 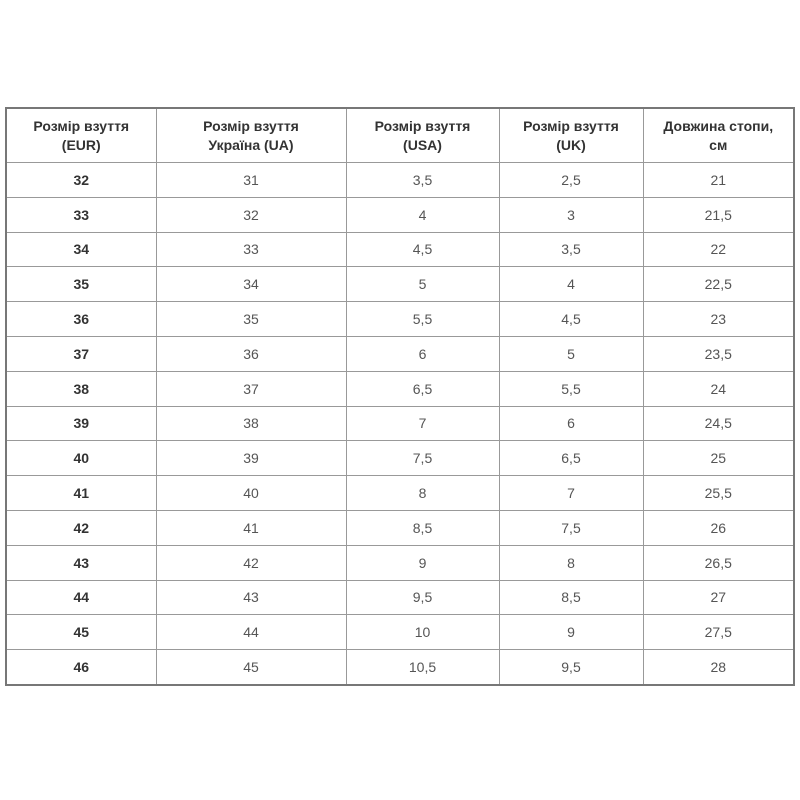 What do you see at coordinates (422, 319) in the screenshot?
I see `cell-usa: 5,5` at bounding box center [422, 319].